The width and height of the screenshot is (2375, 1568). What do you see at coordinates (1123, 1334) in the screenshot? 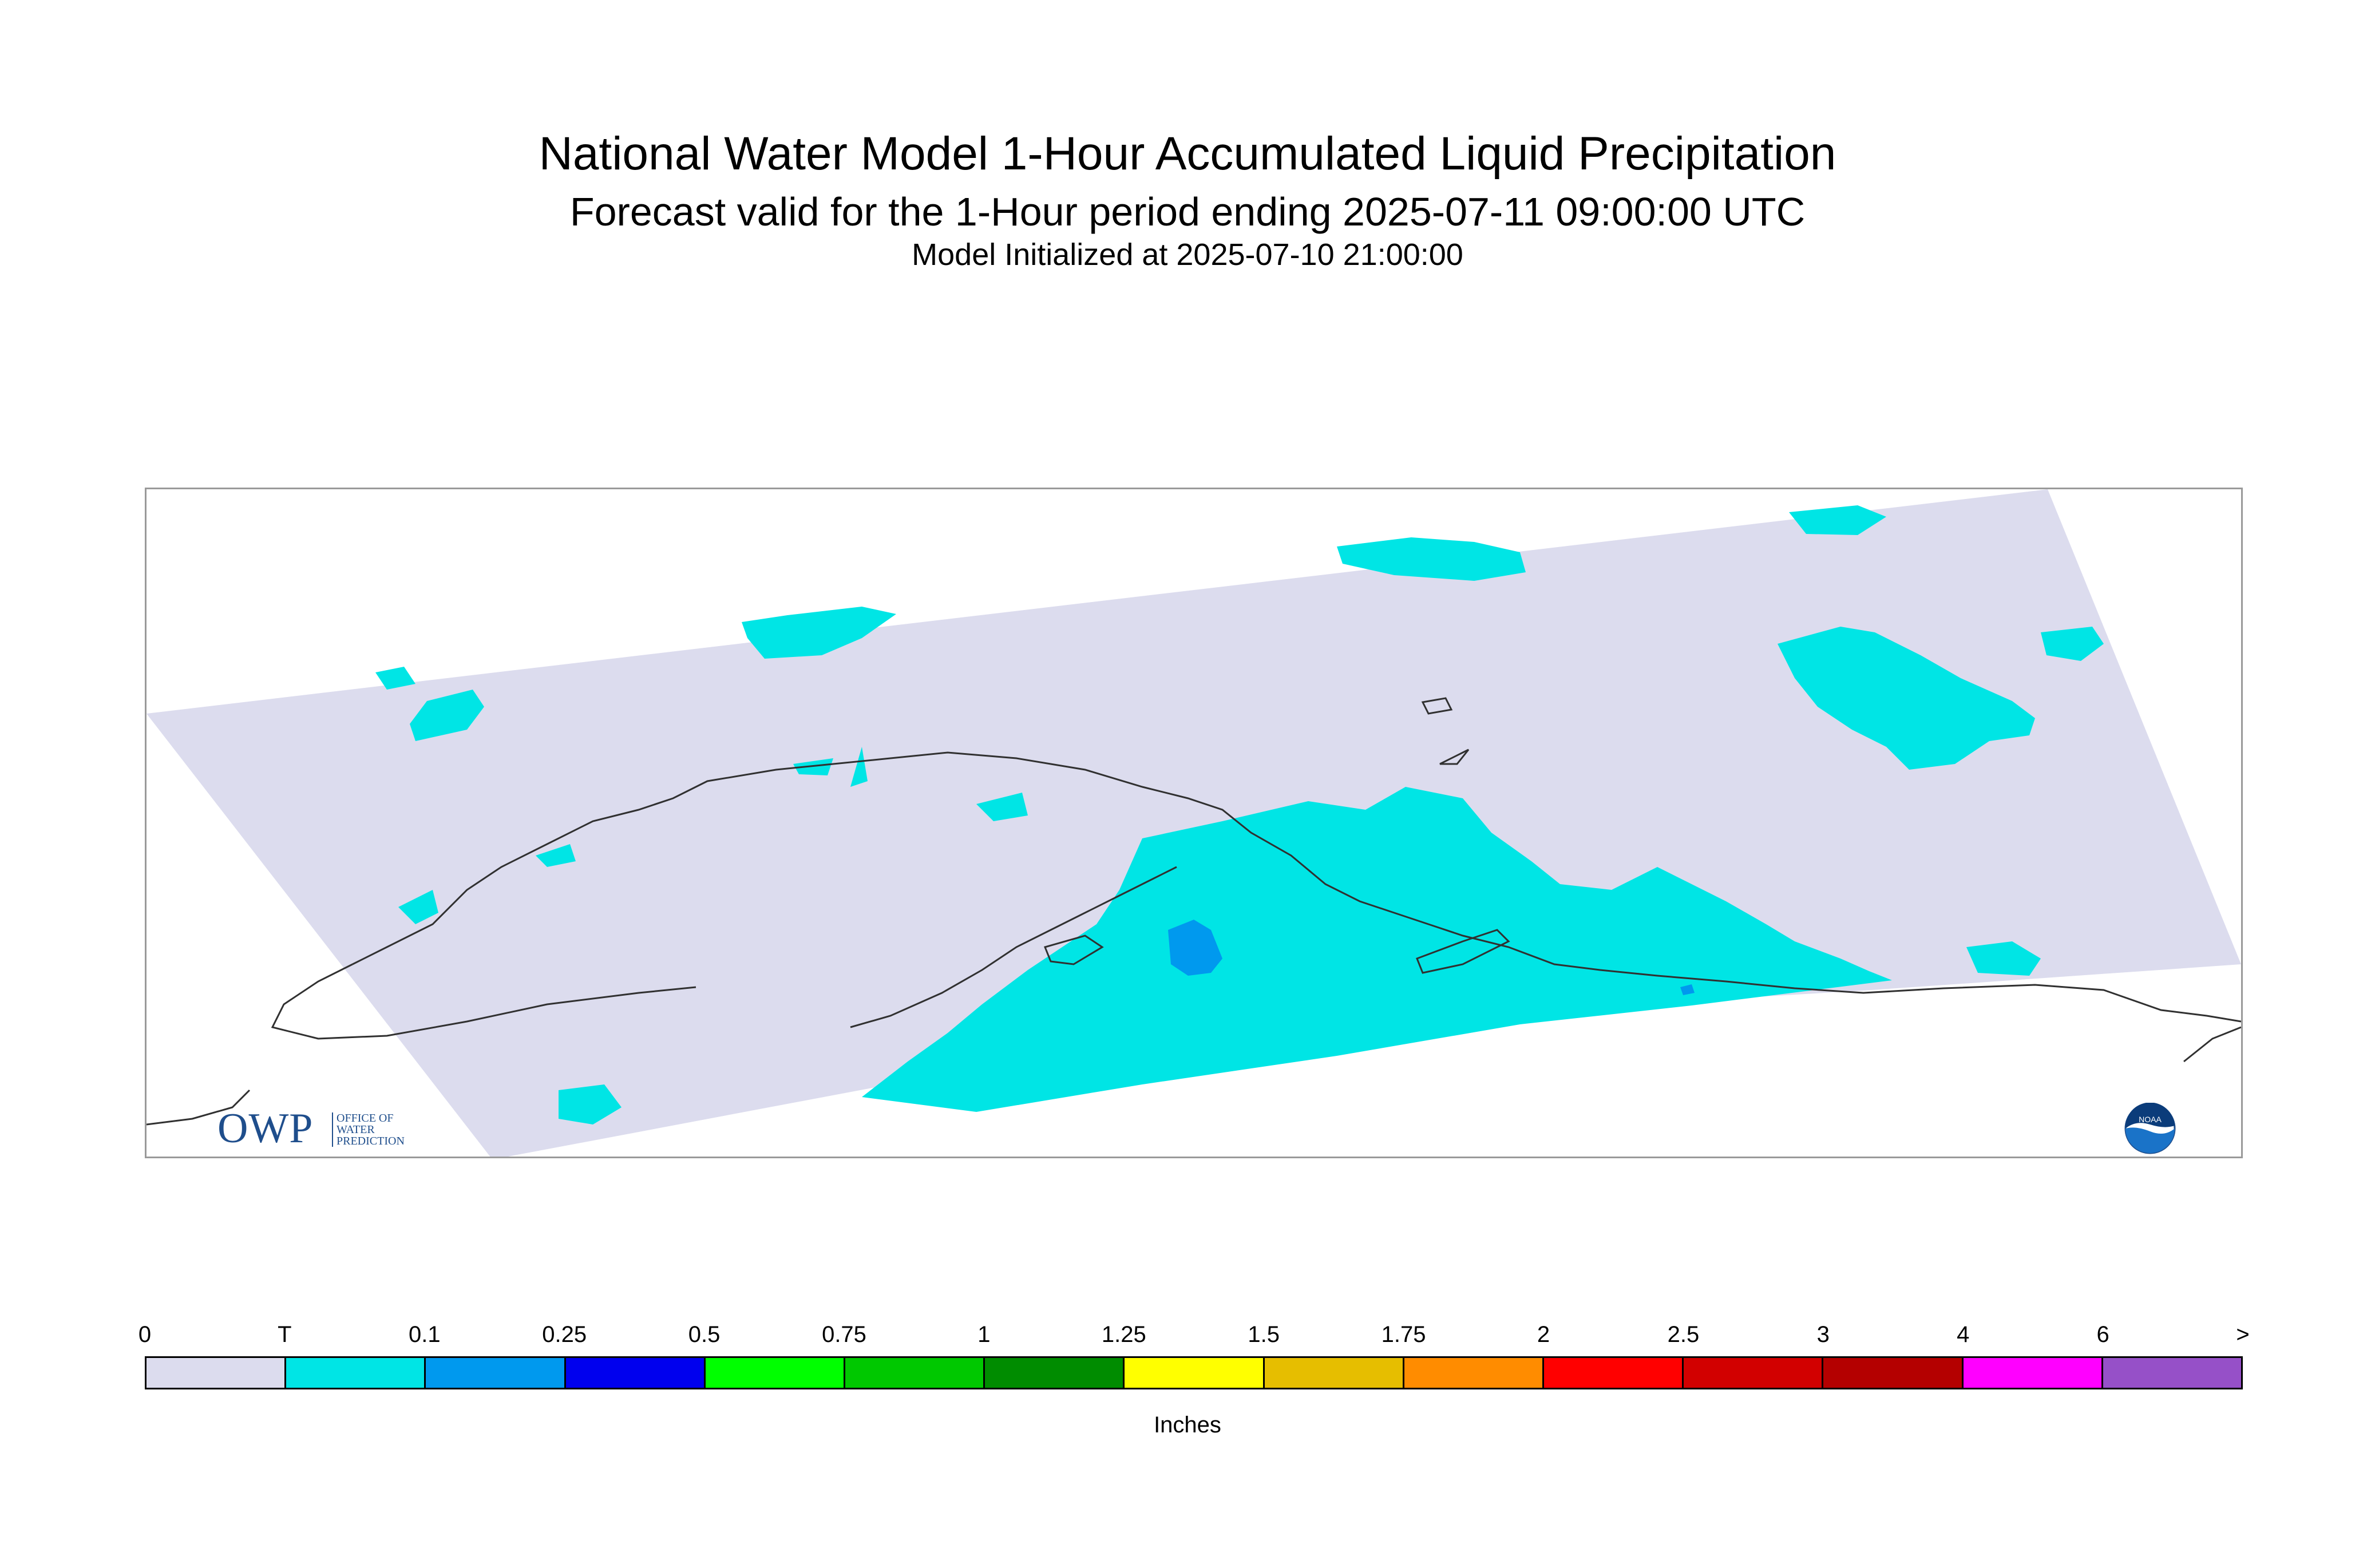
I see `legend-tick-label: 1.25` at bounding box center [1123, 1334].